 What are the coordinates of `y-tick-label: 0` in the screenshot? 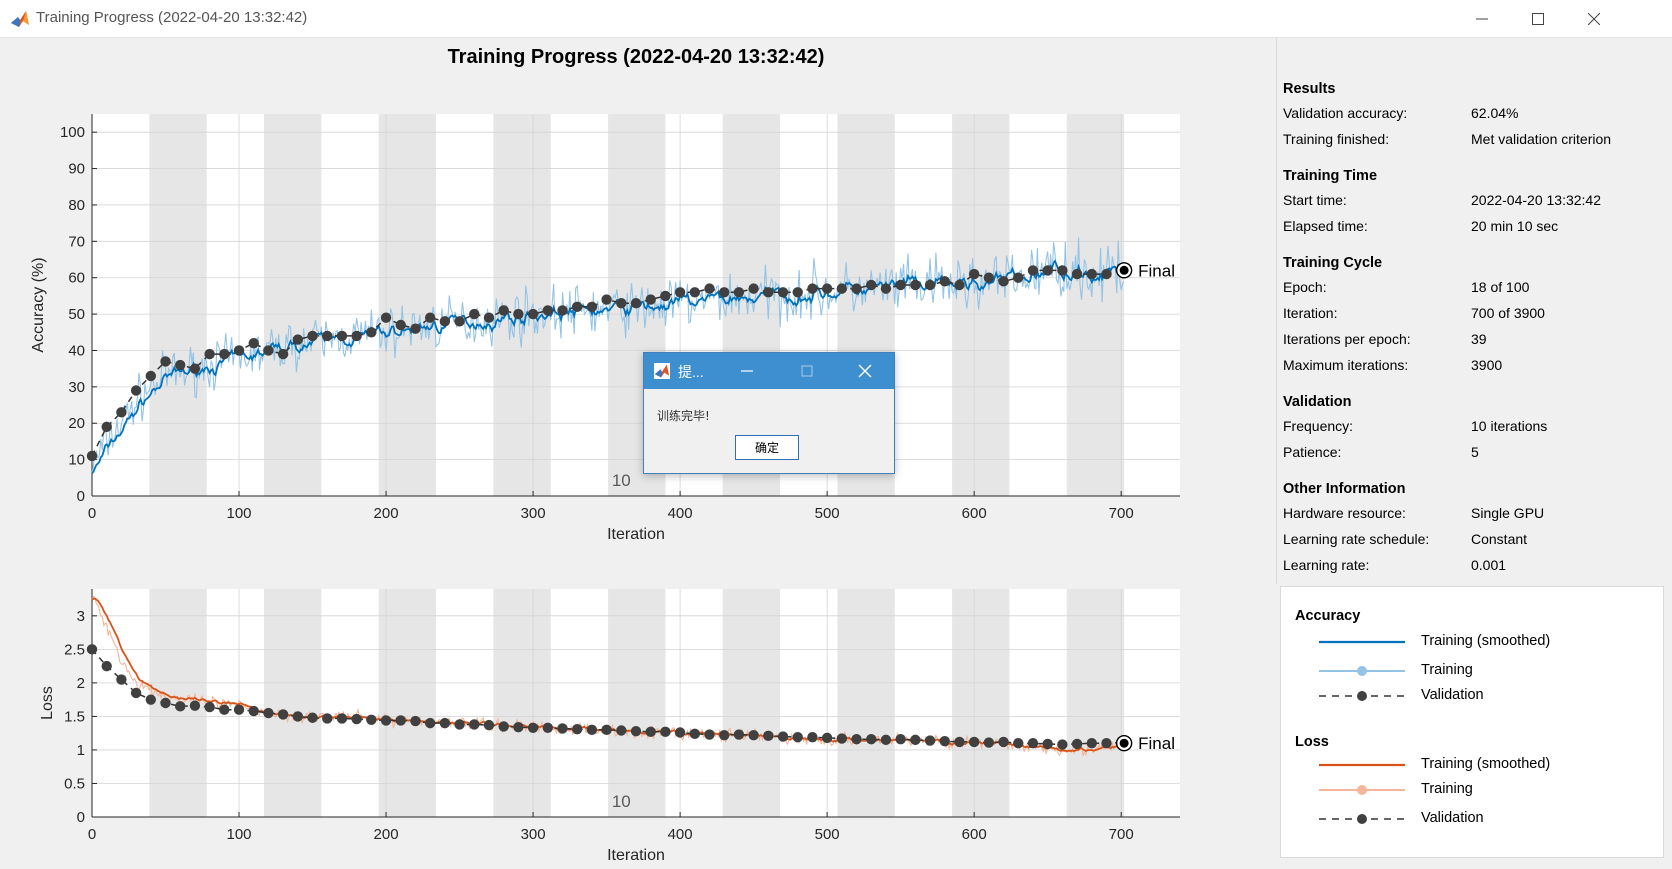 It's located at (81, 496).